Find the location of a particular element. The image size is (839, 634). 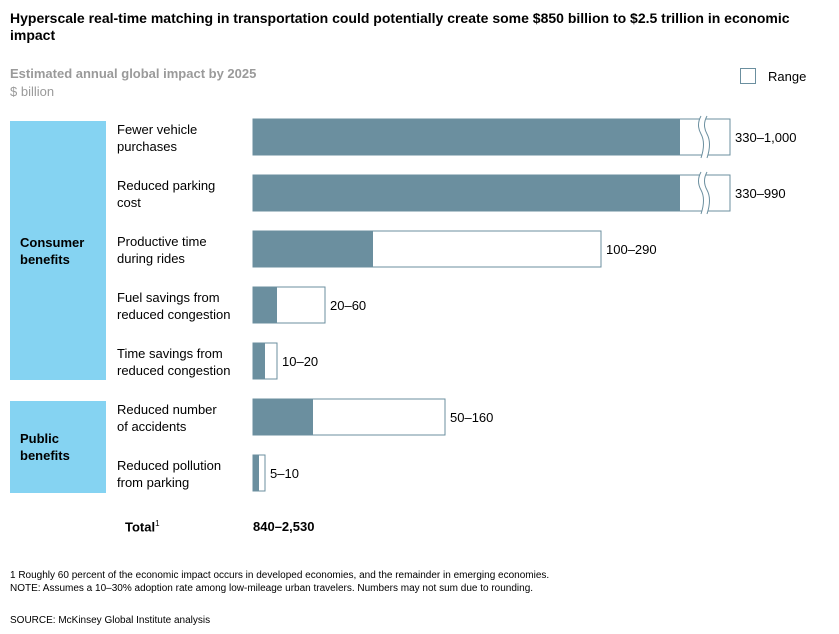

value-label: 5–10 is located at coordinates (284, 473).